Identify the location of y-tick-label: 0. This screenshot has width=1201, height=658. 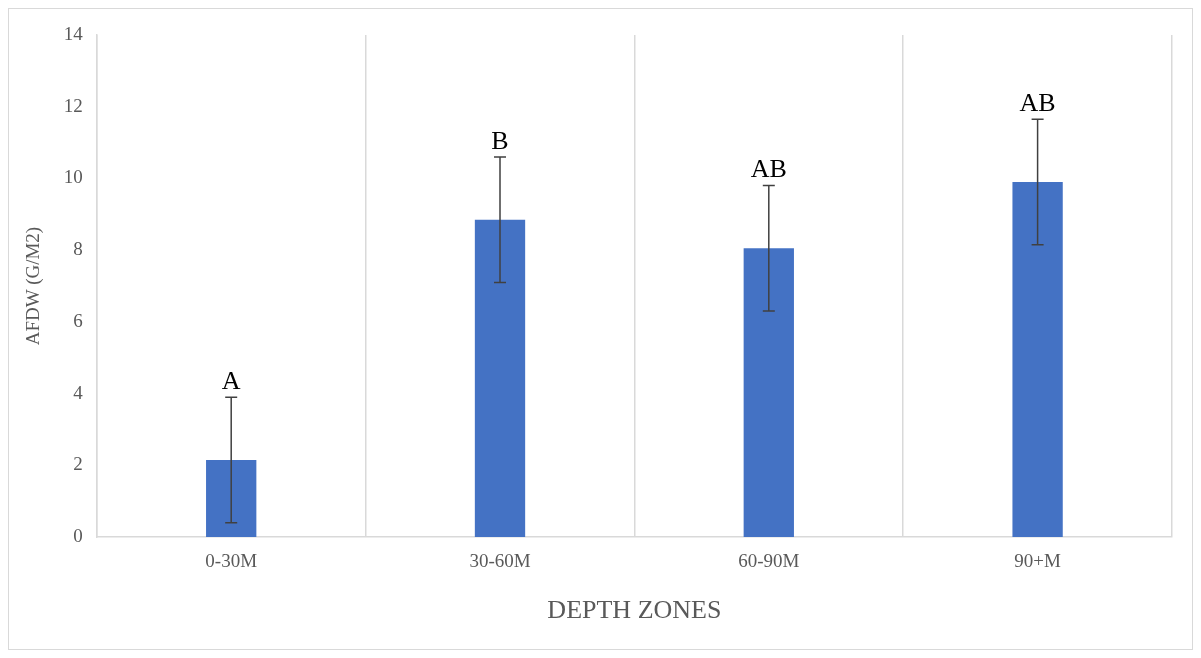
(78, 535).